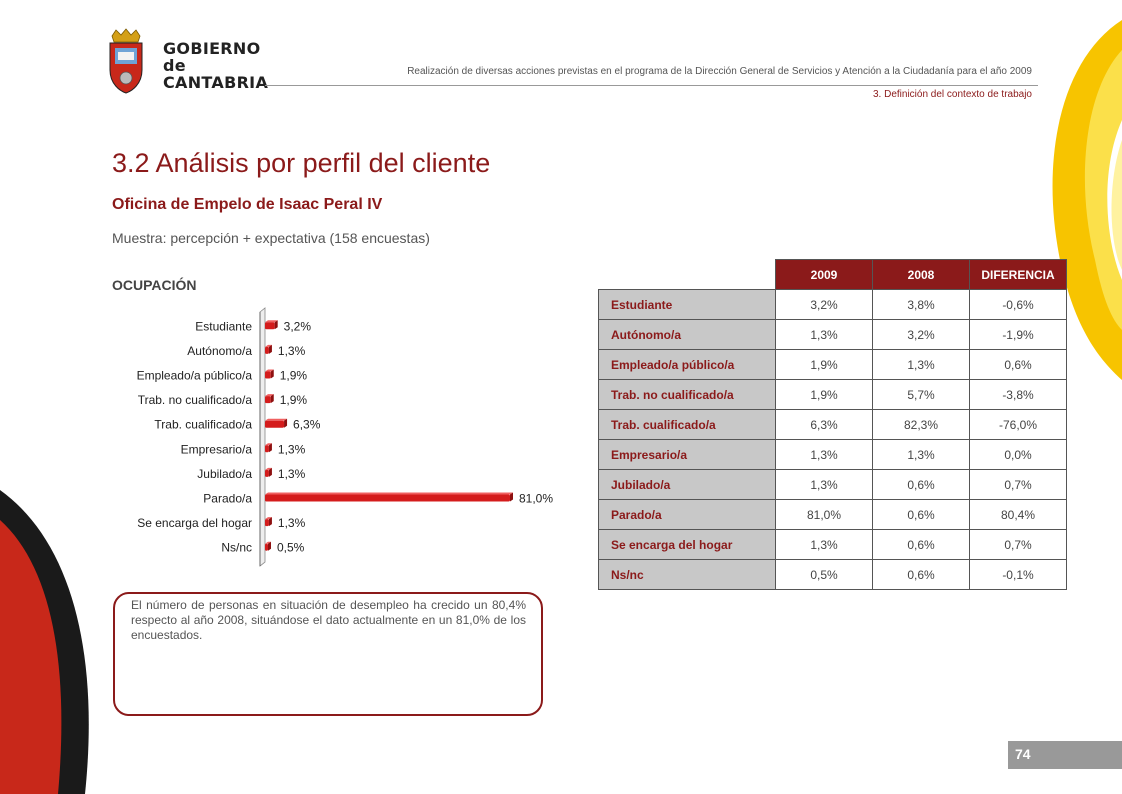  Describe the element at coordinates (687, 514) in the screenshot. I see `row-label: Parado/a` at that location.